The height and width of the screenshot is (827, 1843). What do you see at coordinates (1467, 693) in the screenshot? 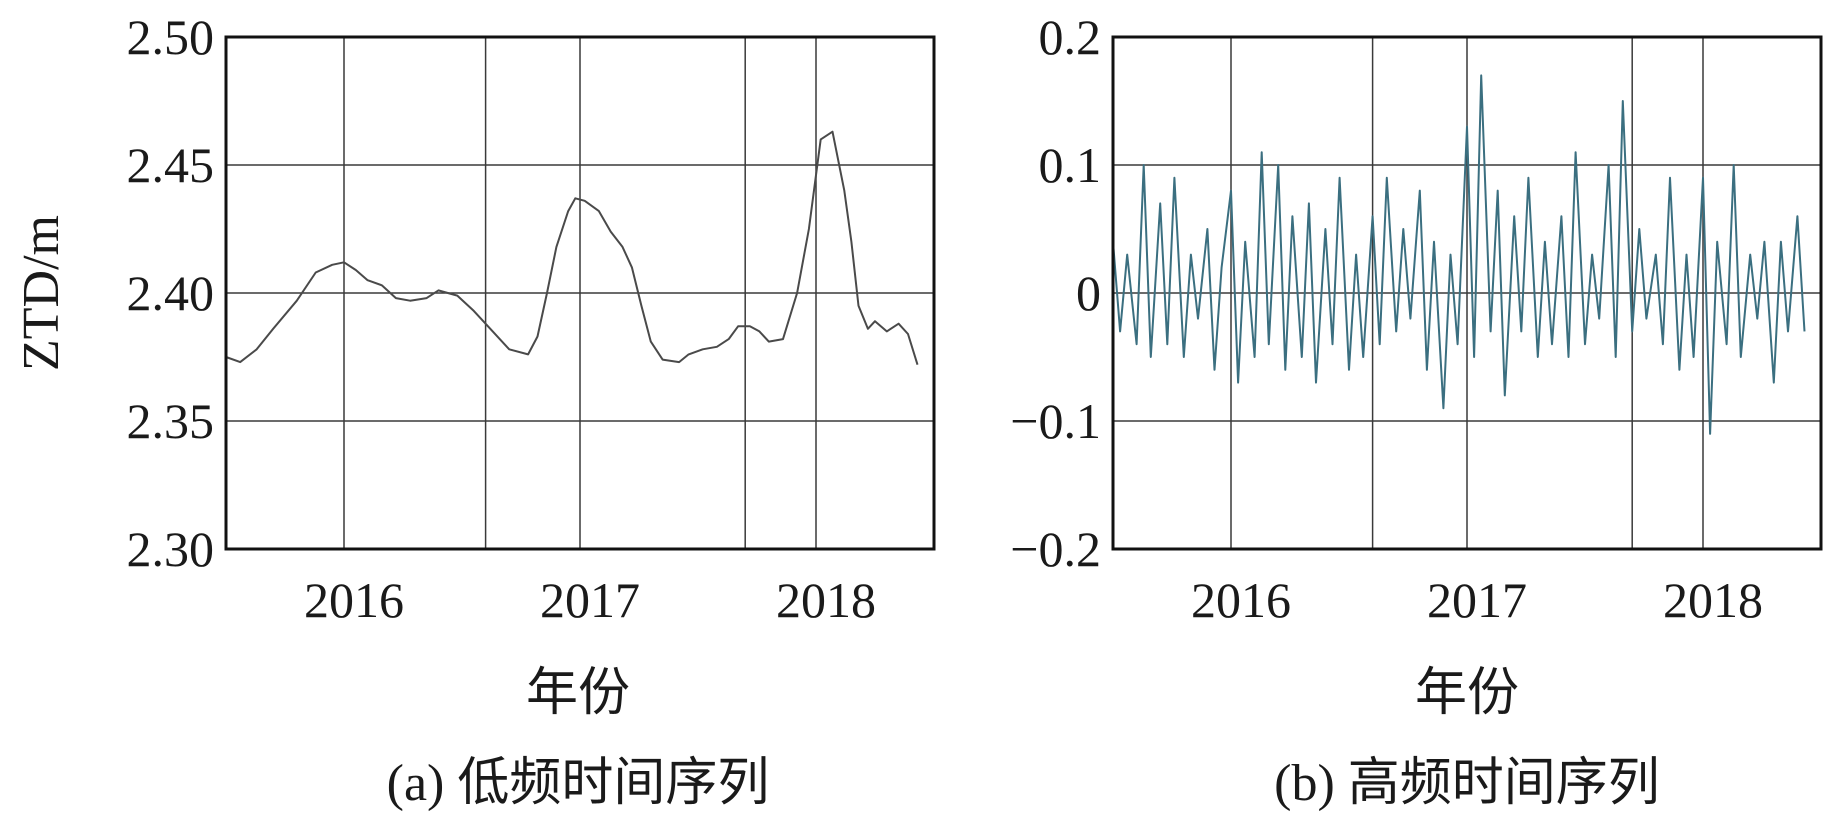
I see `x-axis-label-b: 年份` at bounding box center [1467, 693].